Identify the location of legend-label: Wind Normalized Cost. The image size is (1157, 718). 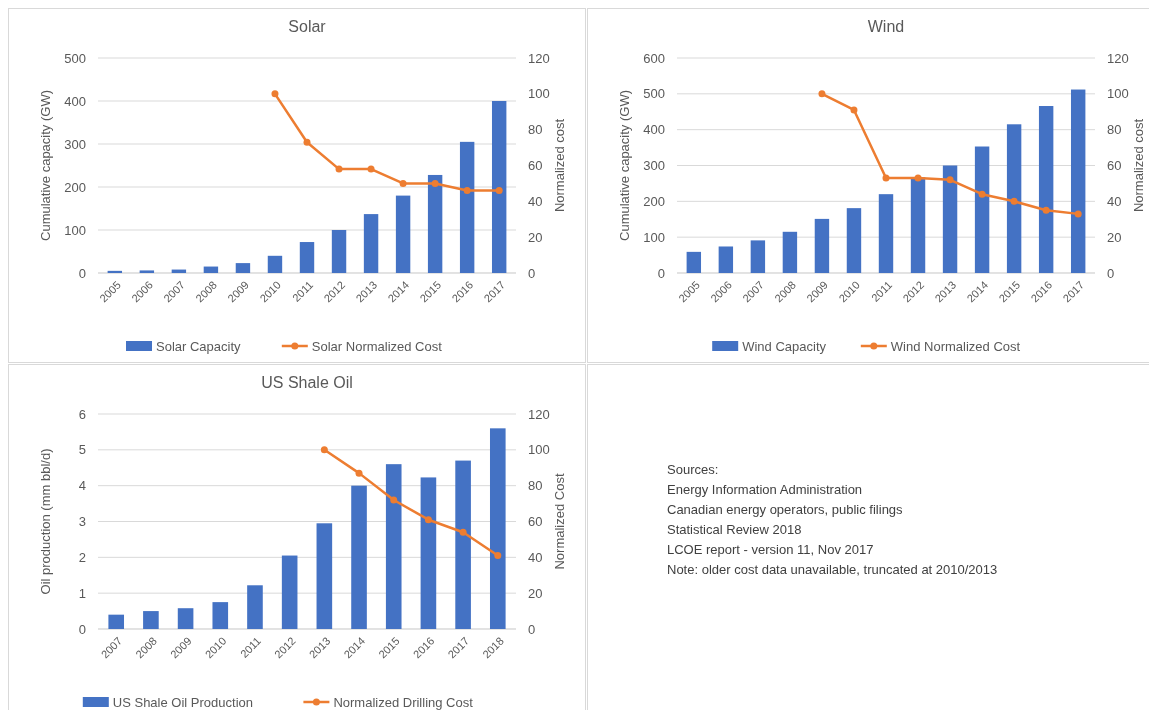
(955, 346).